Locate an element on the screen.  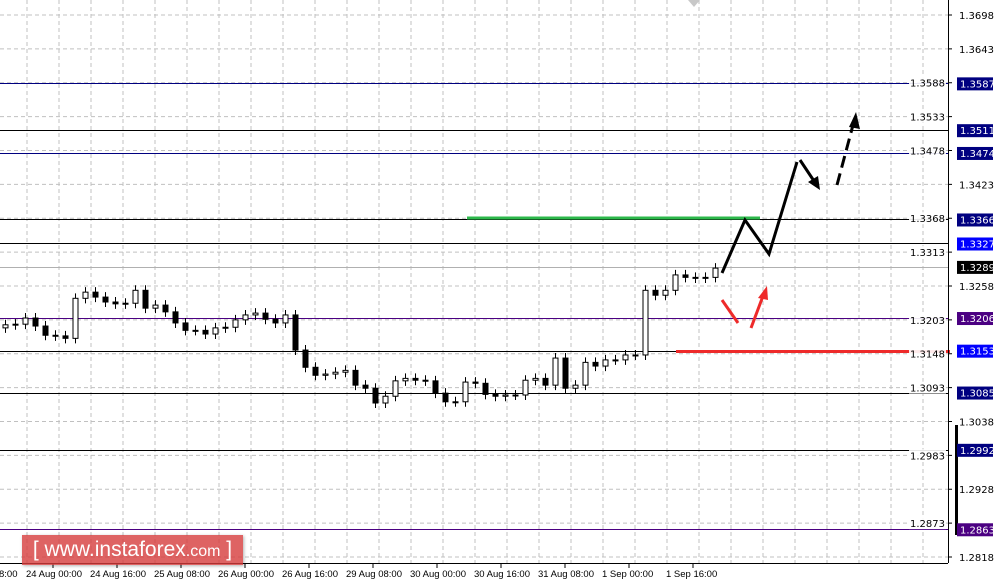
y-tick-label: 1.2983 is located at coordinates (927, 456).